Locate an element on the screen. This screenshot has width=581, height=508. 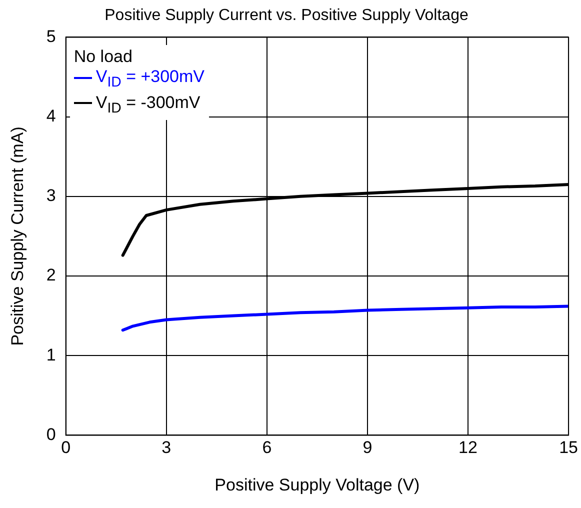
x-tick-label: 12 is located at coordinates (468, 448).